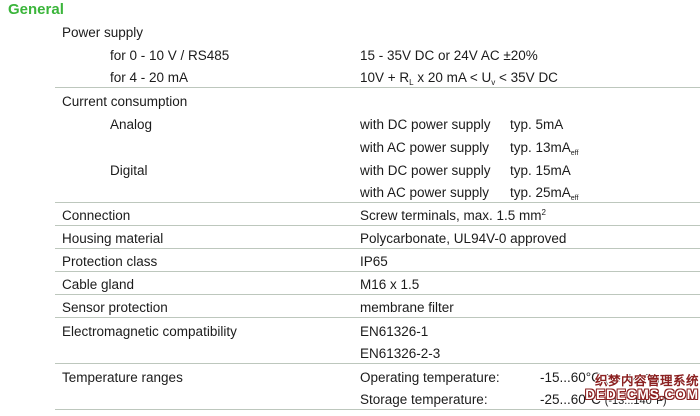 This screenshot has height=416, width=700. Describe the element at coordinates (449, 55) in the screenshot. I see `row-value: 15 - 35V DC or 24V AC ±20%` at that location.